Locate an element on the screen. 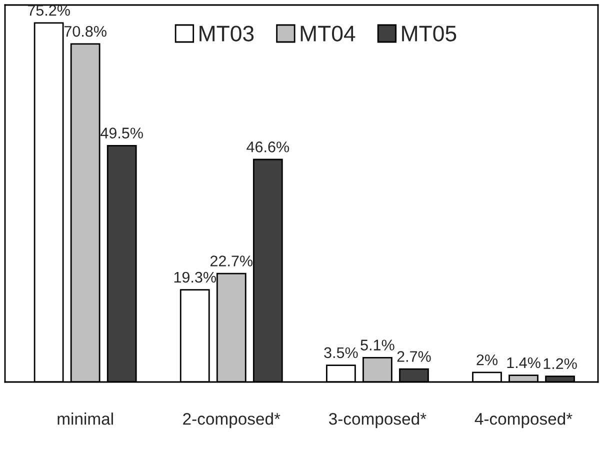 Image resolution: width=603 pixels, height=454 pixels. data-label: 49.5% is located at coordinates (121, 133).